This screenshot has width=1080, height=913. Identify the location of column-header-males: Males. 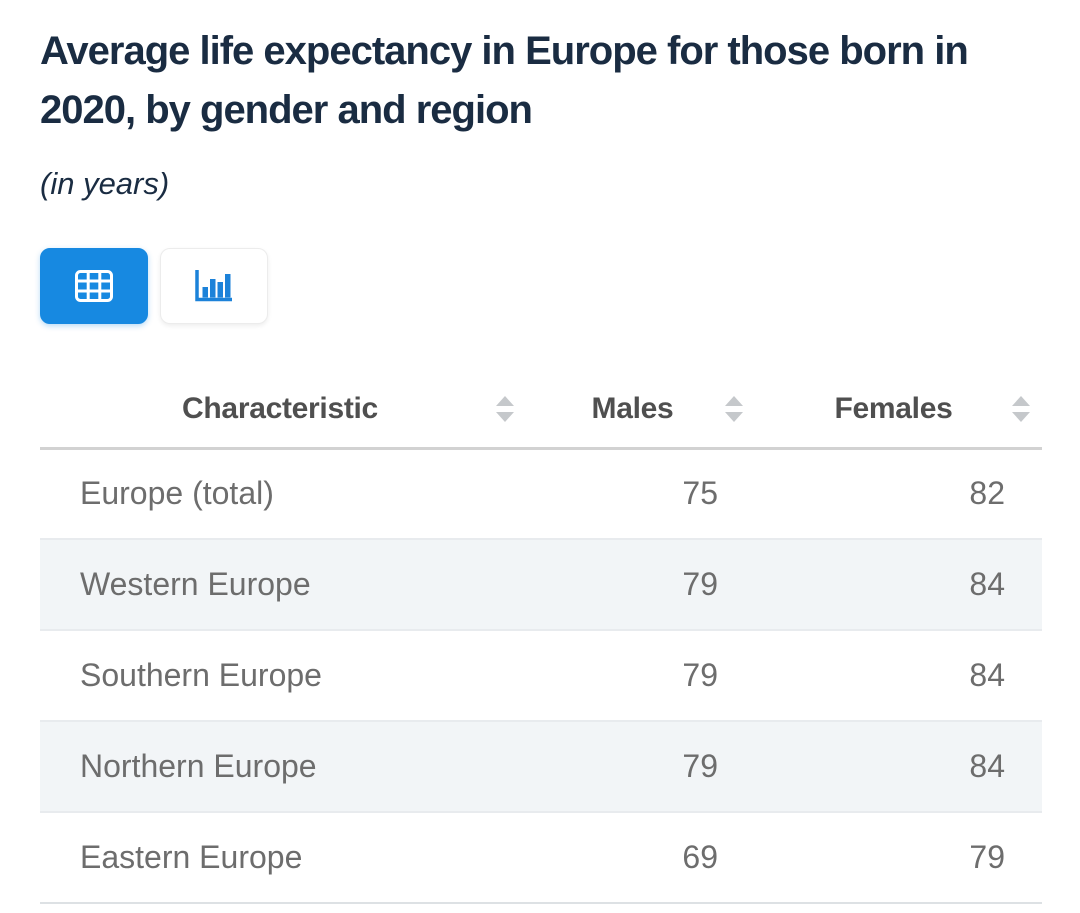
(632, 410).